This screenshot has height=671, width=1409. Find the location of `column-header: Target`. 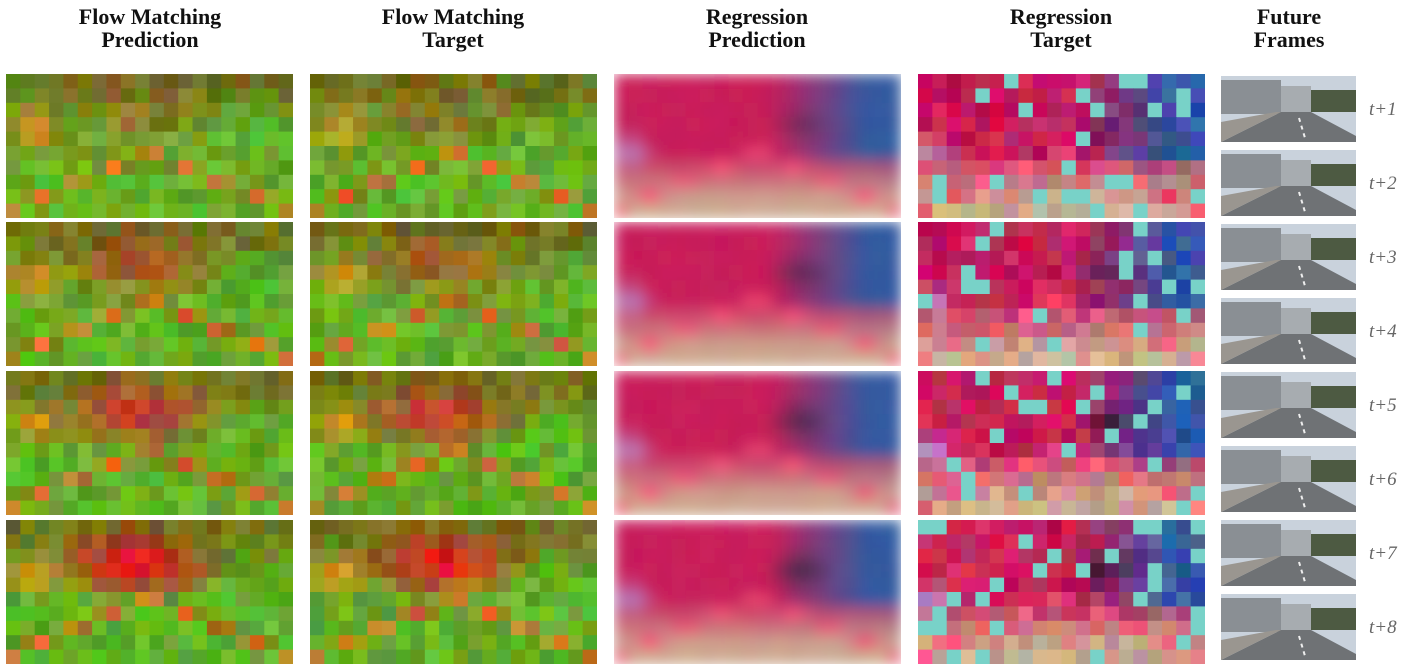

column-header: Target is located at coordinates (453, 39).